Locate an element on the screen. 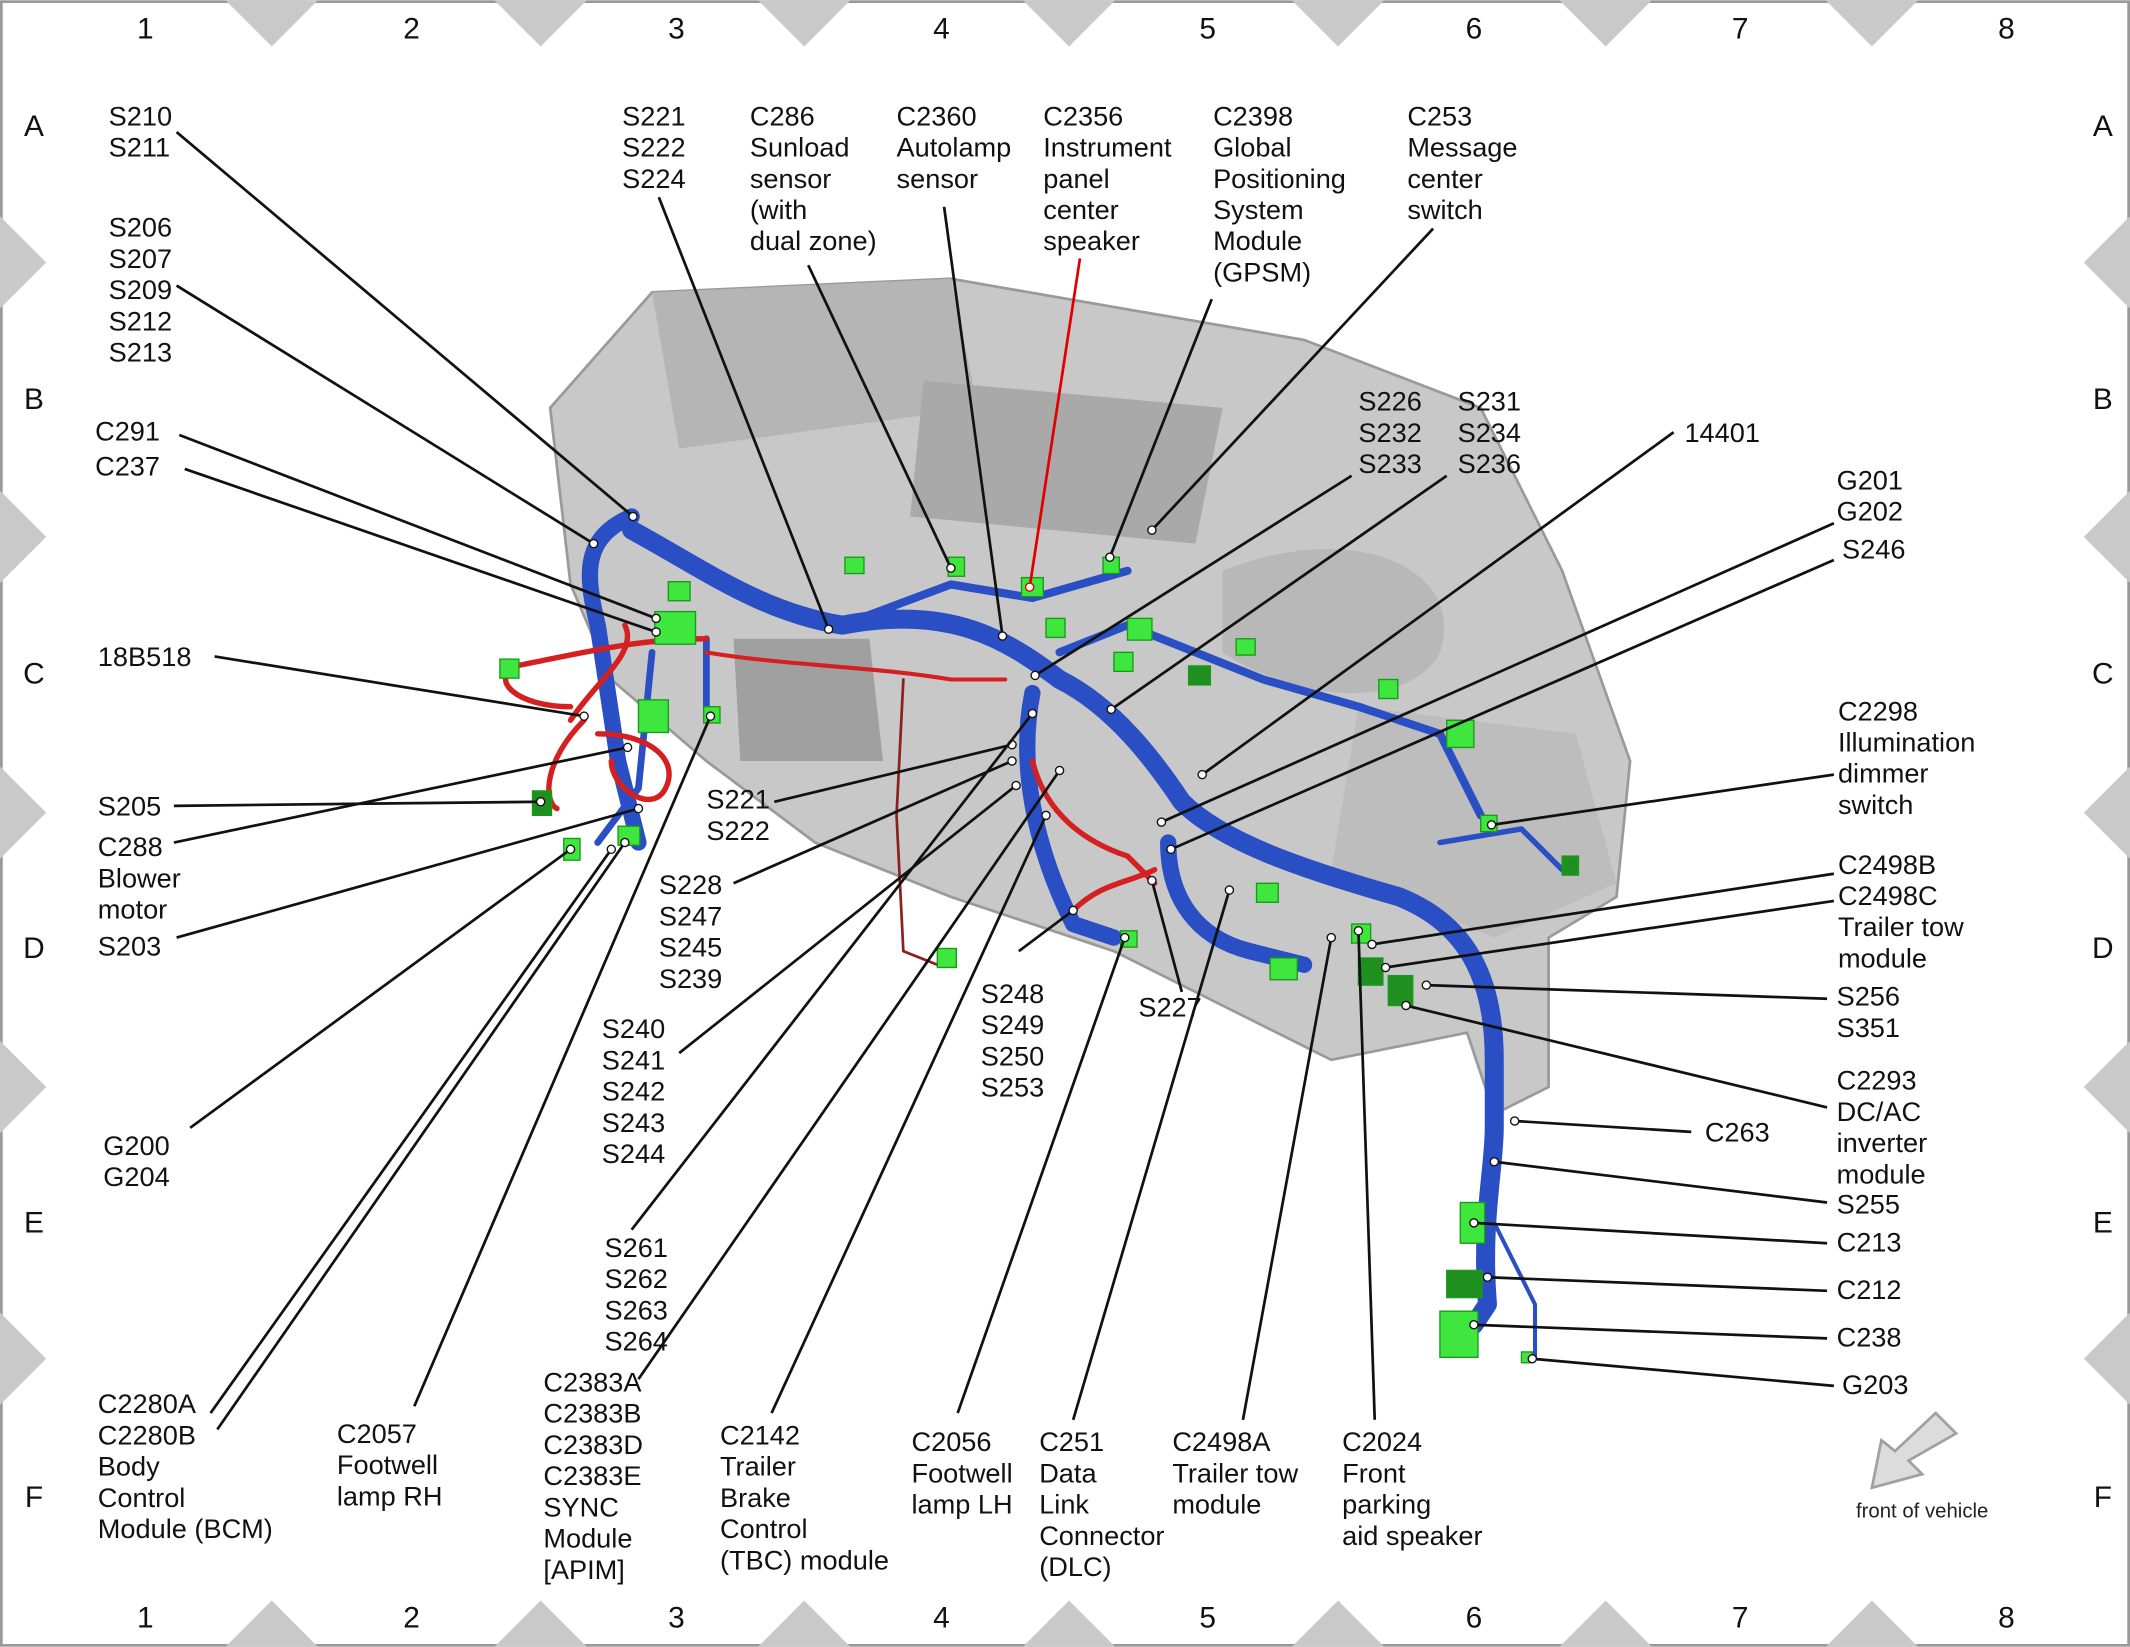  callout-line: Autolamp is located at coordinates (954, 147).